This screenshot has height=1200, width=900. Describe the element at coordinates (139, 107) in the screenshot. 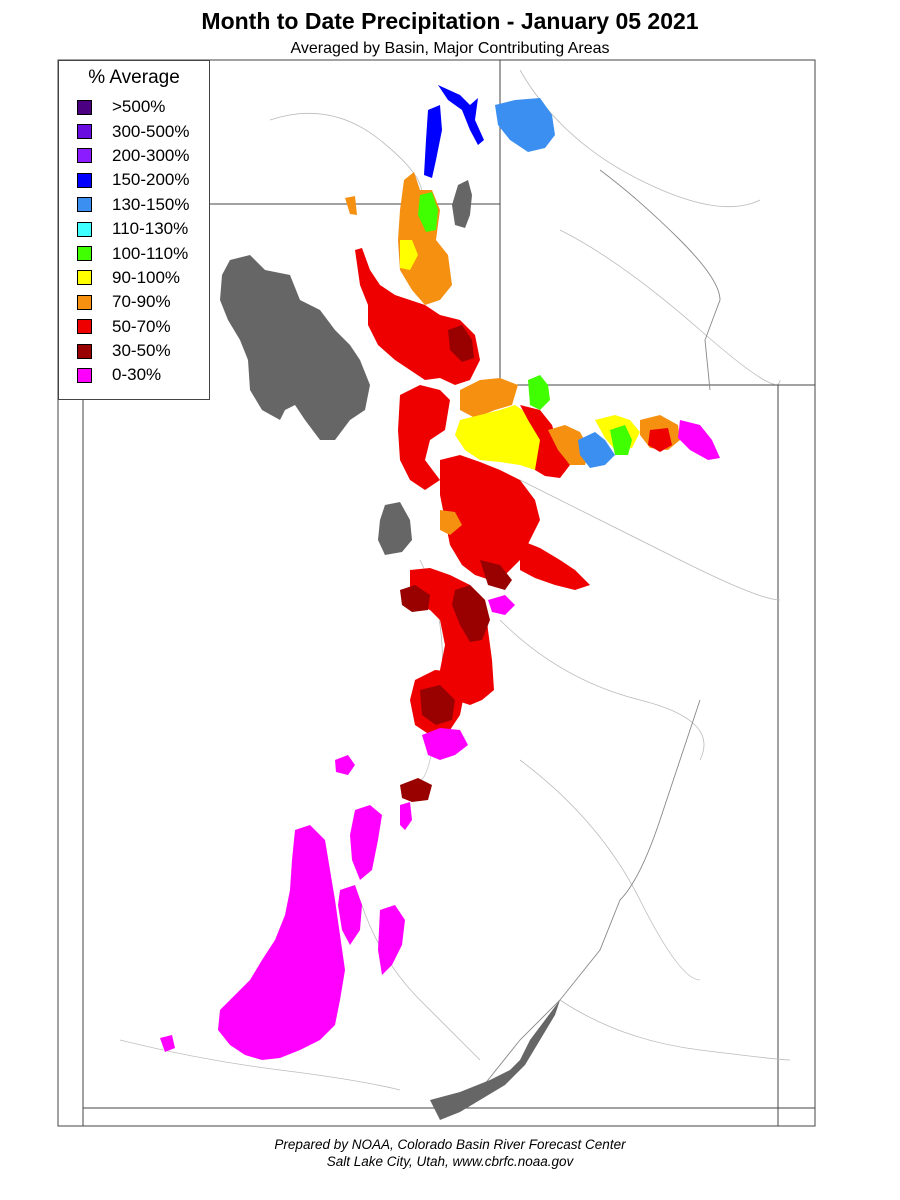

I see `legend-label: >500%` at that location.